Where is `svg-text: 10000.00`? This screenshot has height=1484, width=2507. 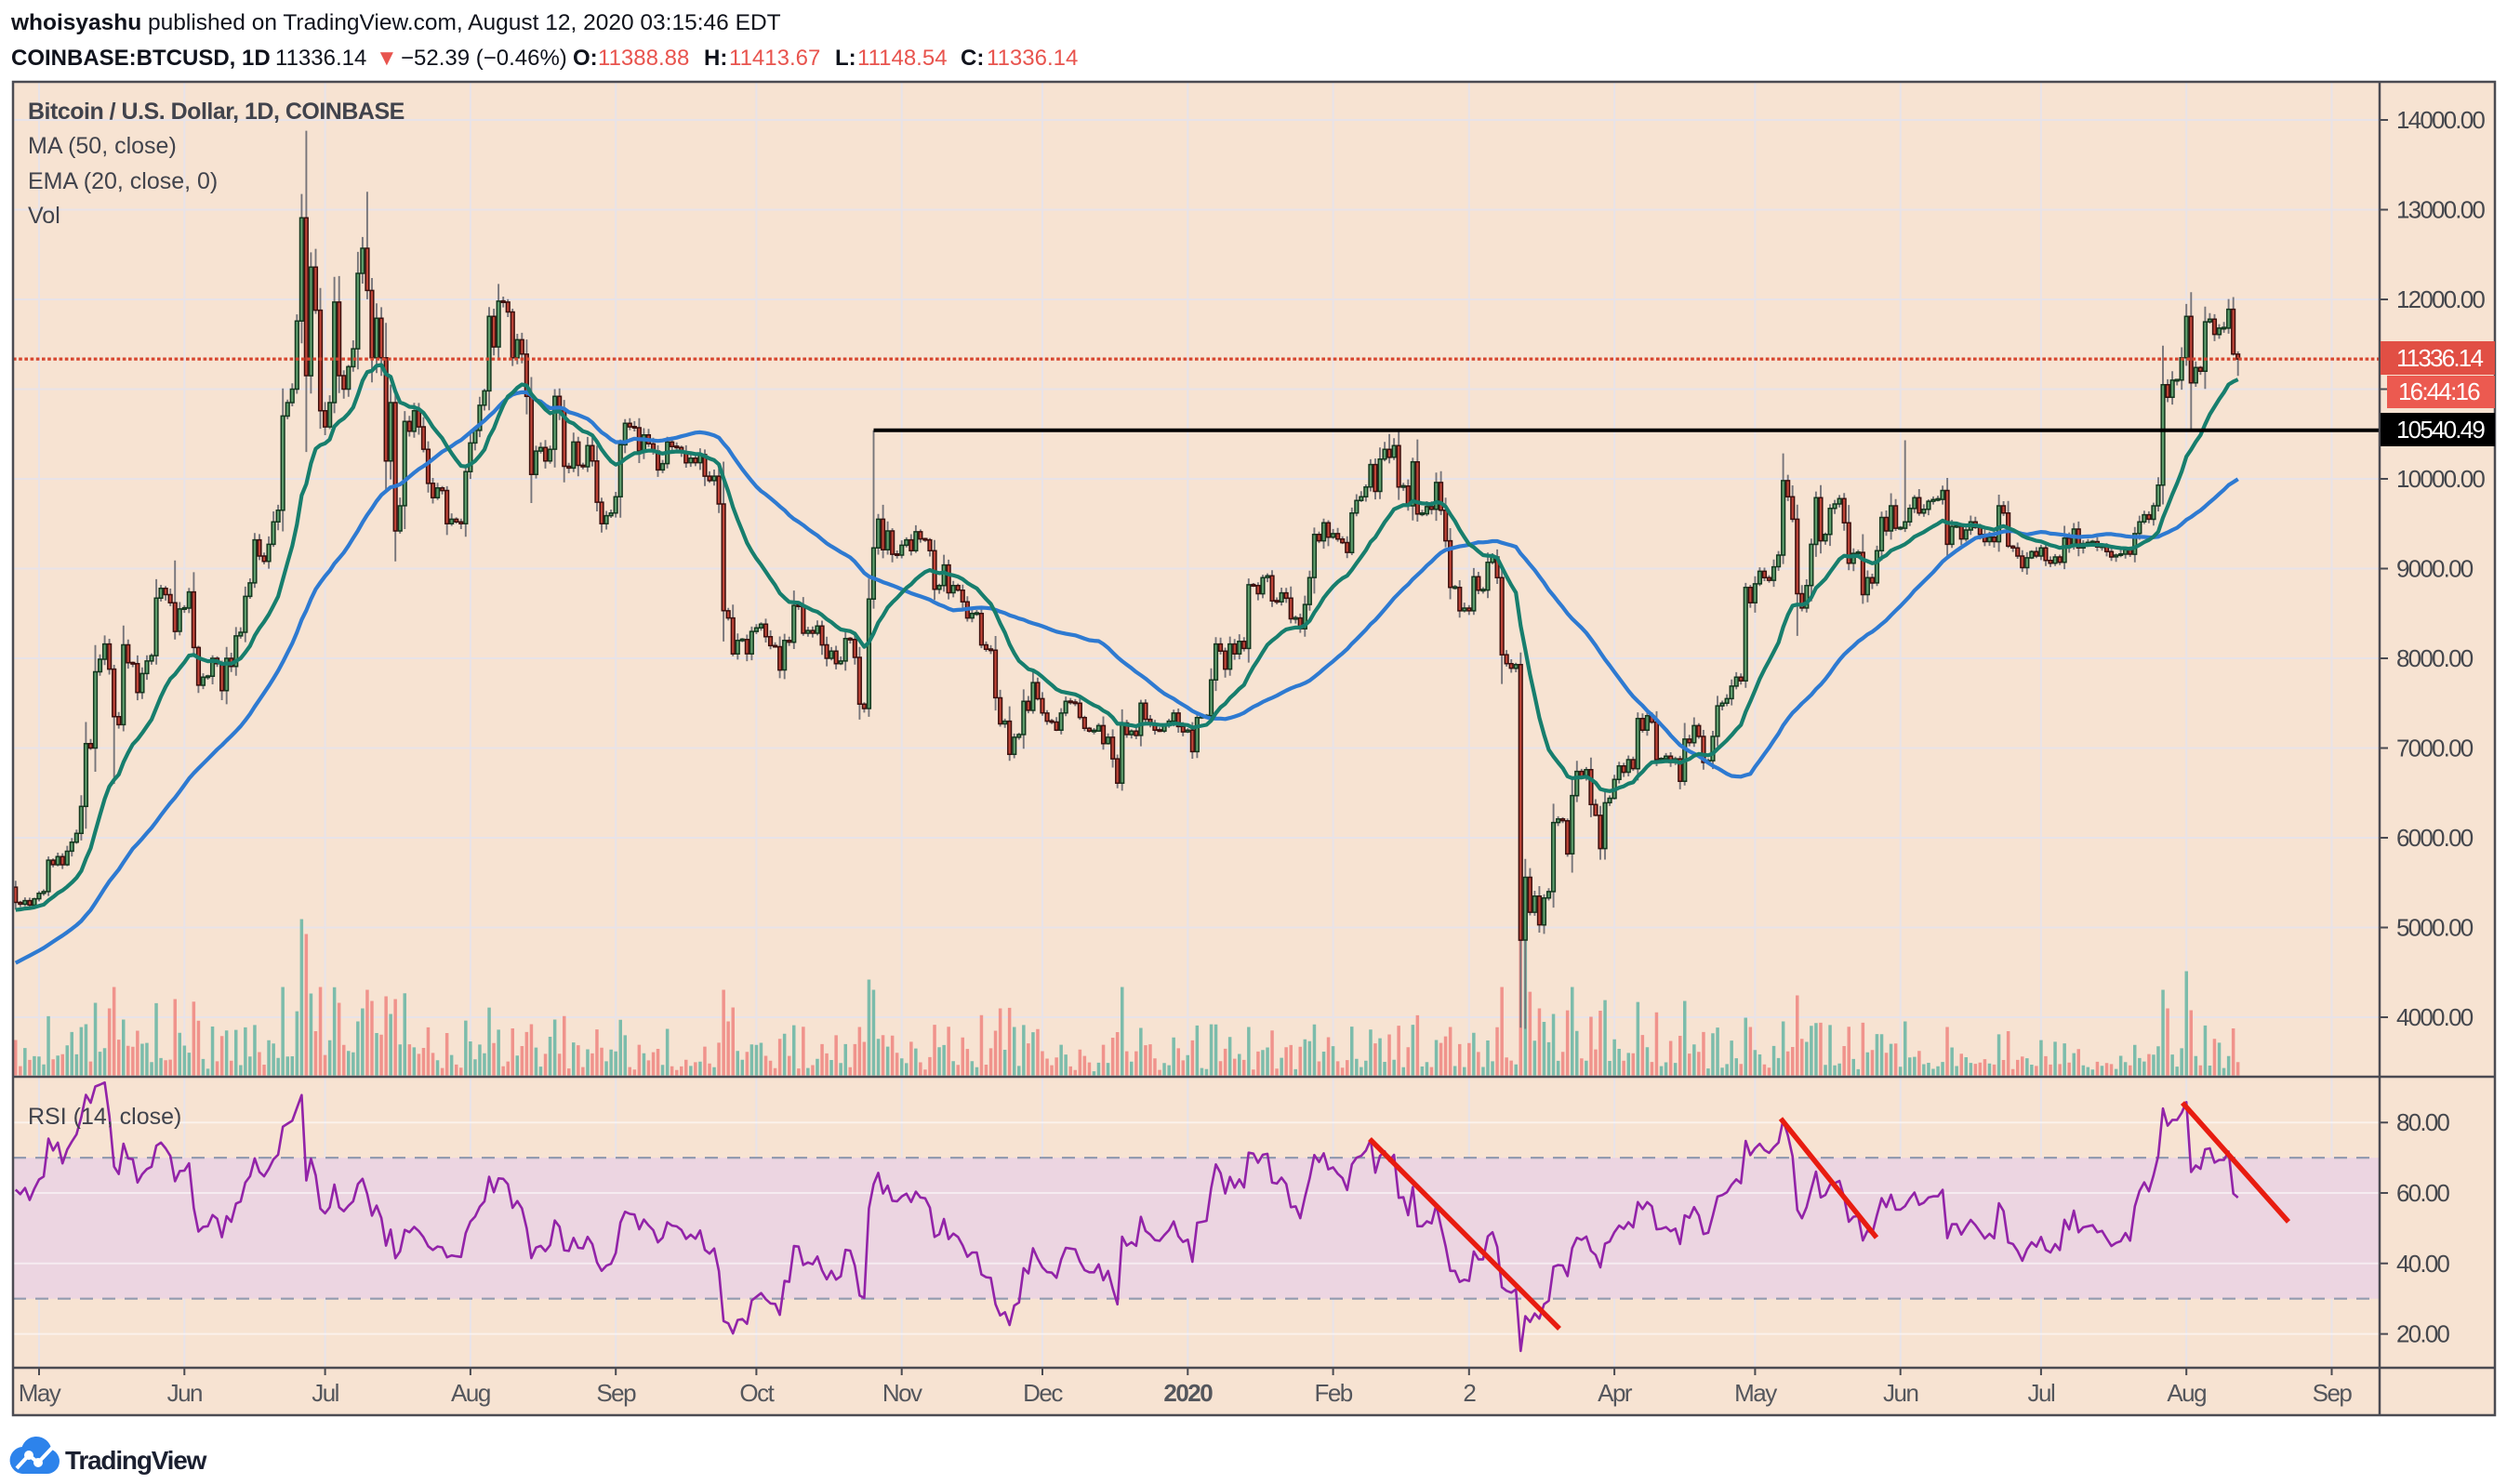 svg-text: 10000.00 is located at coordinates (2440, 479).